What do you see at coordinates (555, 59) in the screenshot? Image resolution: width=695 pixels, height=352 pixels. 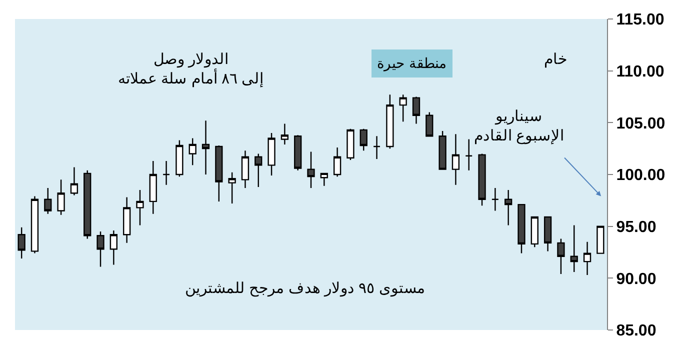 I see `annotation: خام` at bounding box center [555, 59].